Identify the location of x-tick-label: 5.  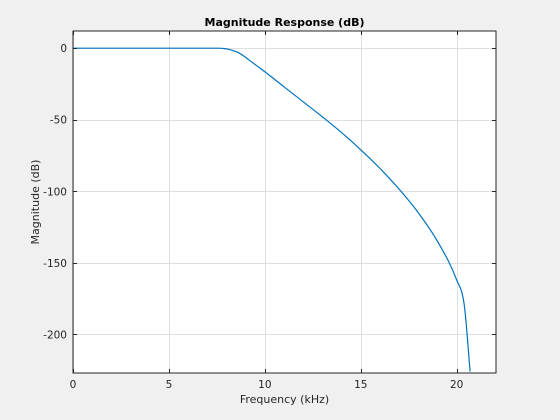
(169, 385).